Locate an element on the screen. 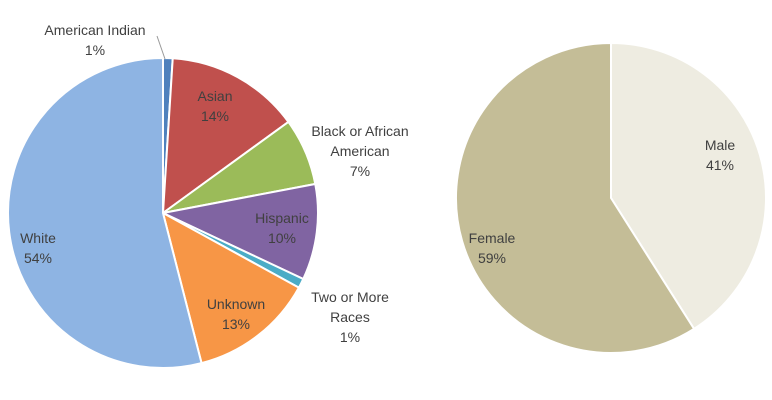  value-label: 41% is located at coordinates (720, 165).